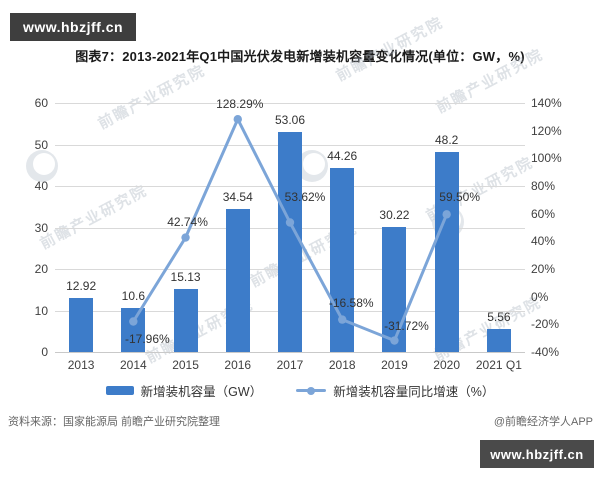 Image resolution: width=600 pixels, height=480 pixels. What do you see at coordinates (545, 324) in the screenshot?
I see `y-axis-right-tick: -20%` at bounding box center [545, 324].